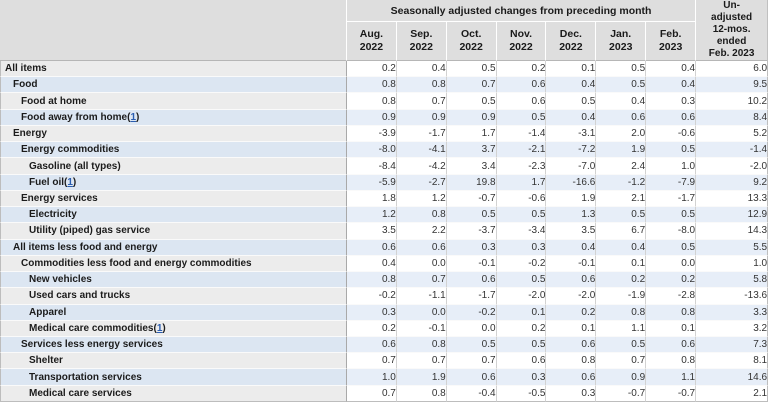 The width and height of the screenshot is (768, 403). Describe the element at coordinates (173, 134) in the screenshot. I see `row-label: Energy` at that location.